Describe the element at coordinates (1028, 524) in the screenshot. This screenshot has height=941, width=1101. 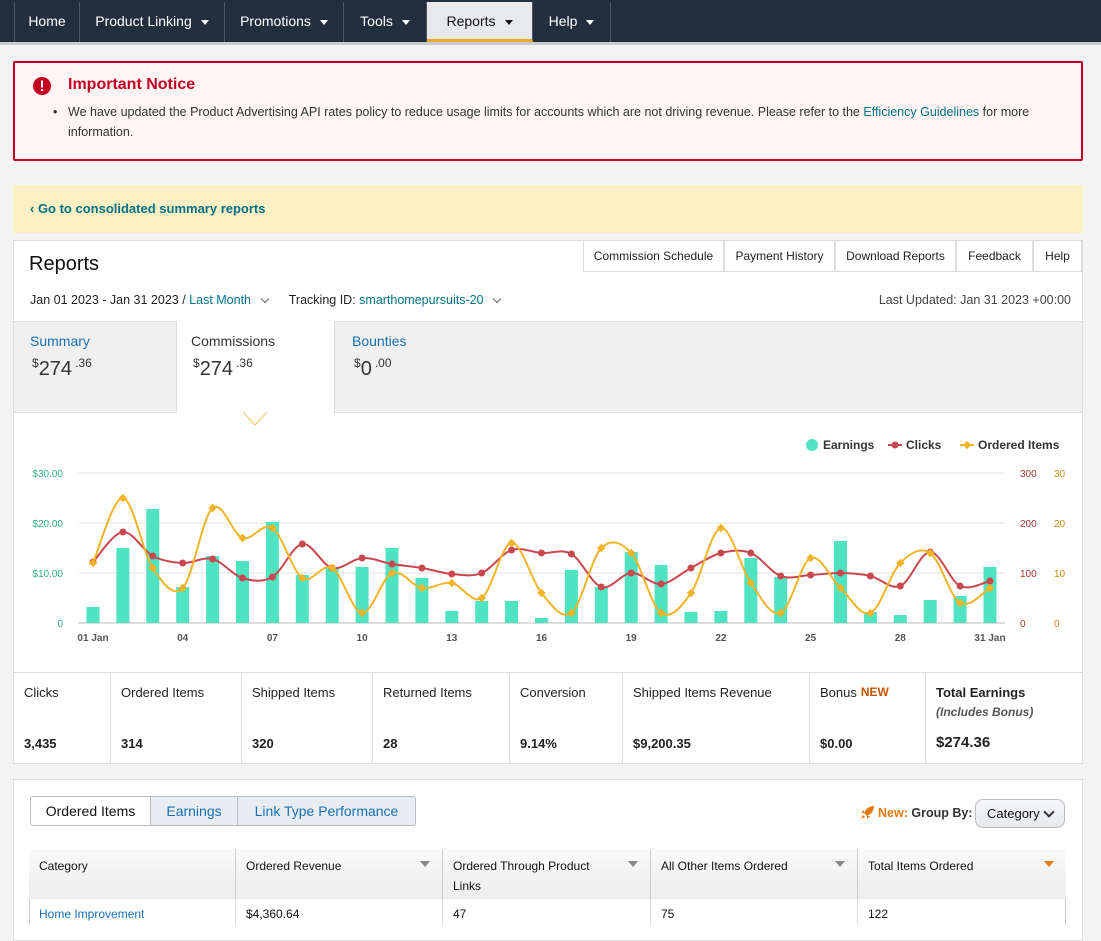
I see `y2-tick-label: 200` at that location.